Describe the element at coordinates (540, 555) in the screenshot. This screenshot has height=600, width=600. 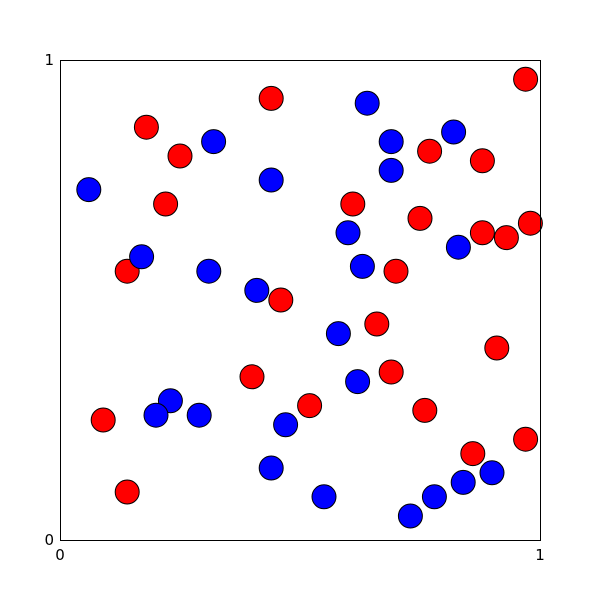
I see `x-tick-label-max: 1` at that location.